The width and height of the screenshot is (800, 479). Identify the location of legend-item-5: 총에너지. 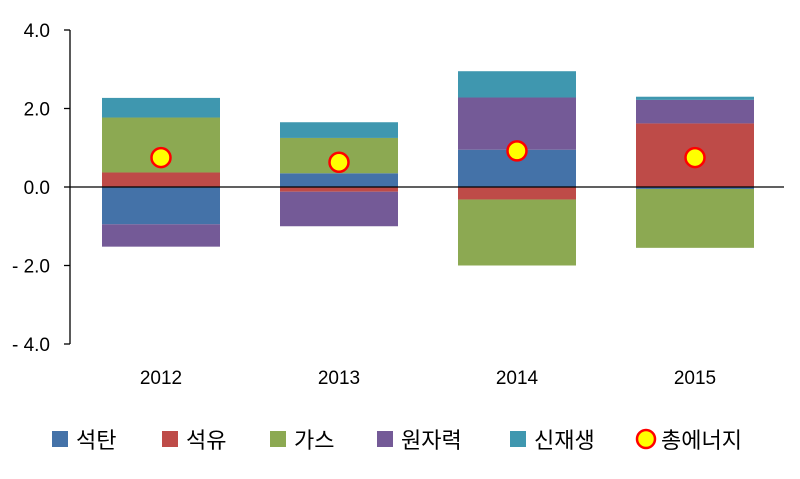
(688, 441).